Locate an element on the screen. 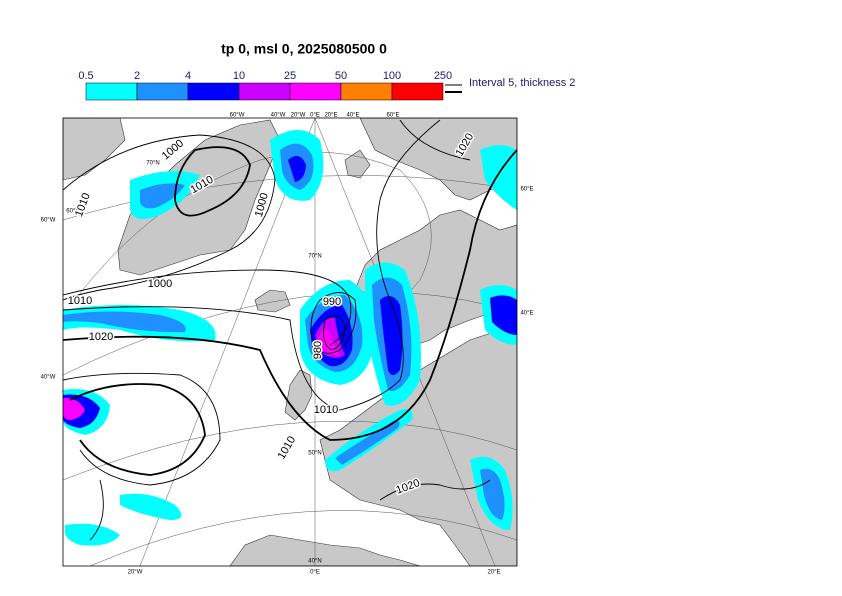 This screenshot has width=842, height=596. contour-label: 1020 is located at coordinates (101, 337).